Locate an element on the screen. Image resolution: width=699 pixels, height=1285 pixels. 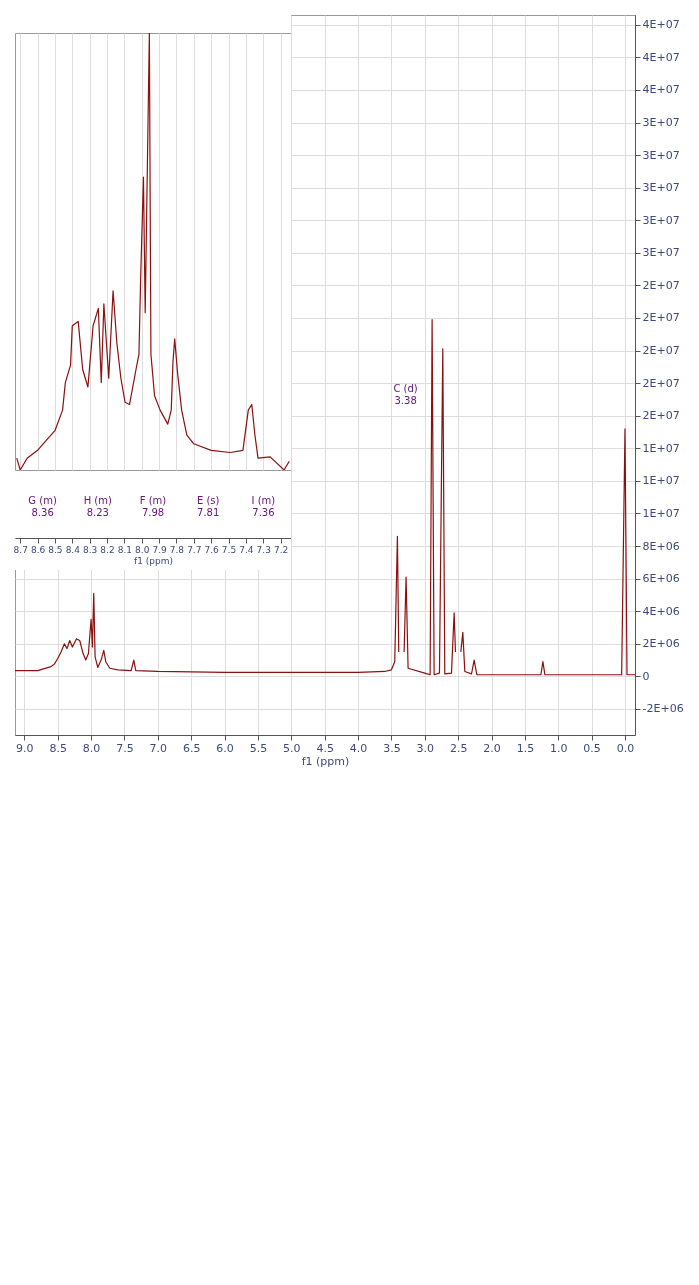
annotation: G (m) 8.36 is located at coordinates (42, 506).